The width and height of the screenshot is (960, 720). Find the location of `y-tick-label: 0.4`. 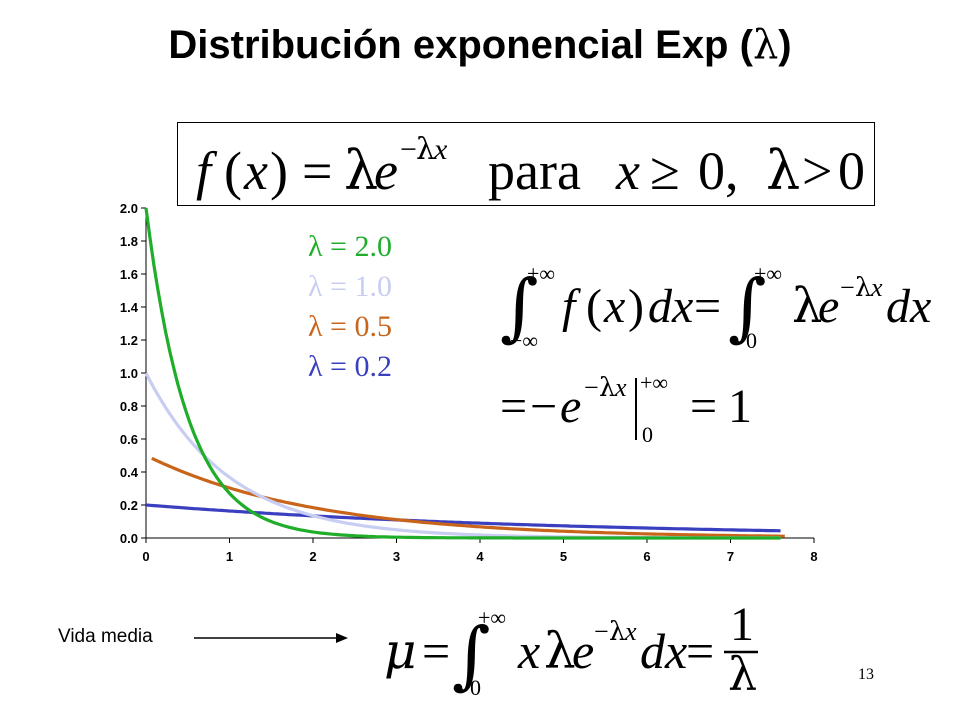

y-tick-label: 0.4 is located at coordinates (129, 472).